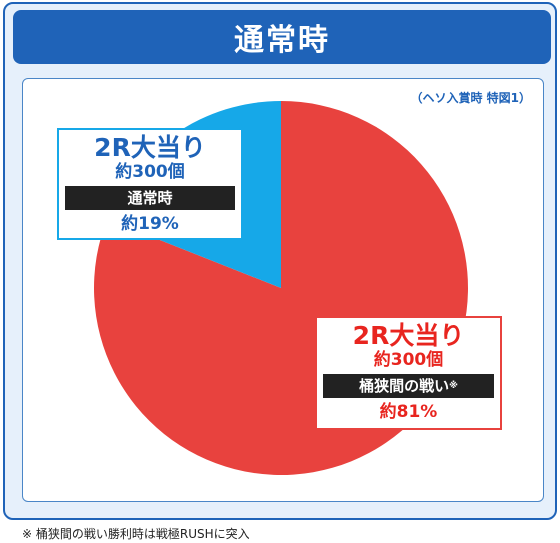 Image resolution: width=560 pixels, height=543 pixels. I want to click on slice-label-mode-text: 通常時, so click(150, 198).